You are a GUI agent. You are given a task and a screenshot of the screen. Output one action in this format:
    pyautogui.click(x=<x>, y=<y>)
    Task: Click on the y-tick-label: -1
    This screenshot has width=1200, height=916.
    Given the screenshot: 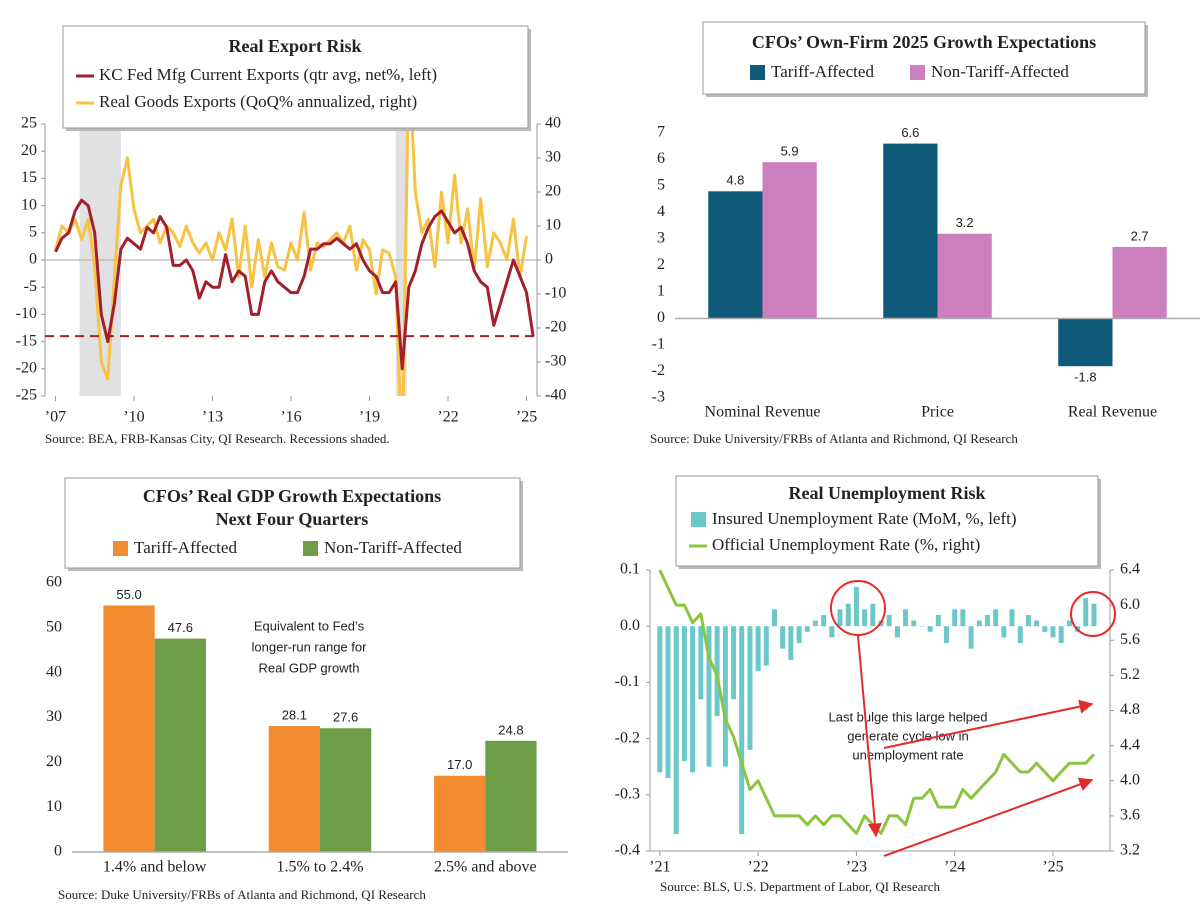 What is the action you would take?
    pyautogui.click(x=658, y=344)
    